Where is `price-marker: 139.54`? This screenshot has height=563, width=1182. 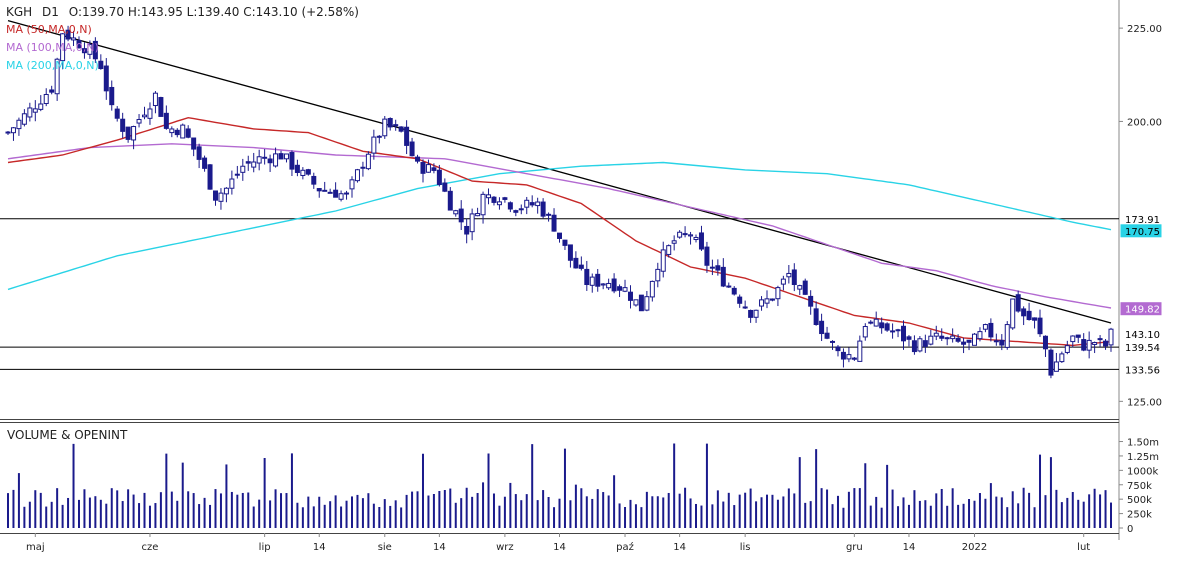
price-marker: 139.54 is located at coordinates (1141, 347).